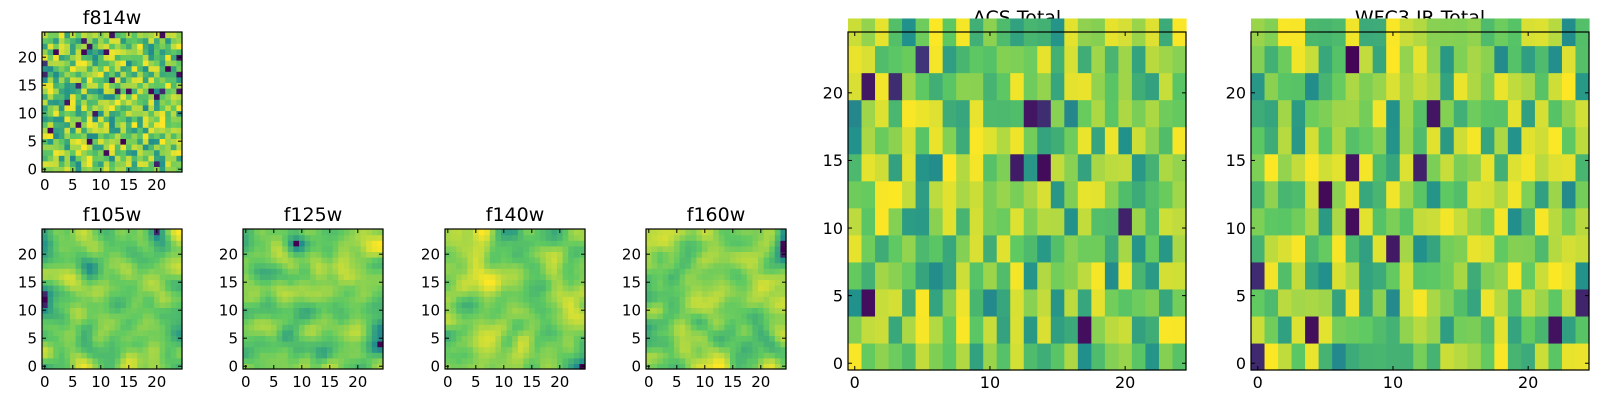 The image size is (1600, 400). What do you see at coordinates (531, 382) in the screenshot?
I see `x-tick-label: 15` at bounding box center [531, 382].